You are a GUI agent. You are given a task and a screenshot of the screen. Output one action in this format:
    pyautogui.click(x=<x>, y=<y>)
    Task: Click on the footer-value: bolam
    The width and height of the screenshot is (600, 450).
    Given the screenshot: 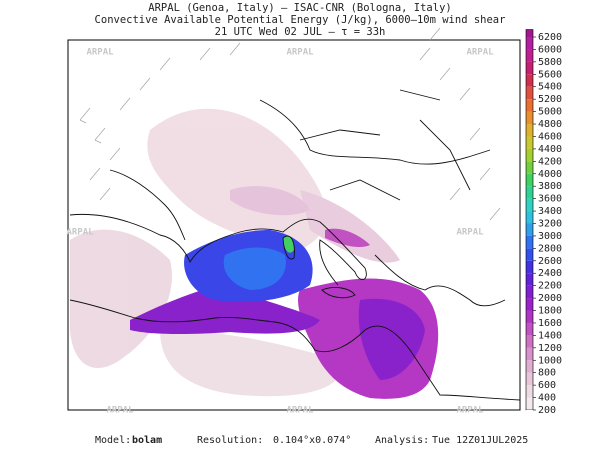 What is the action you would take?
    pyautogui.click(x=147, y=440)
    